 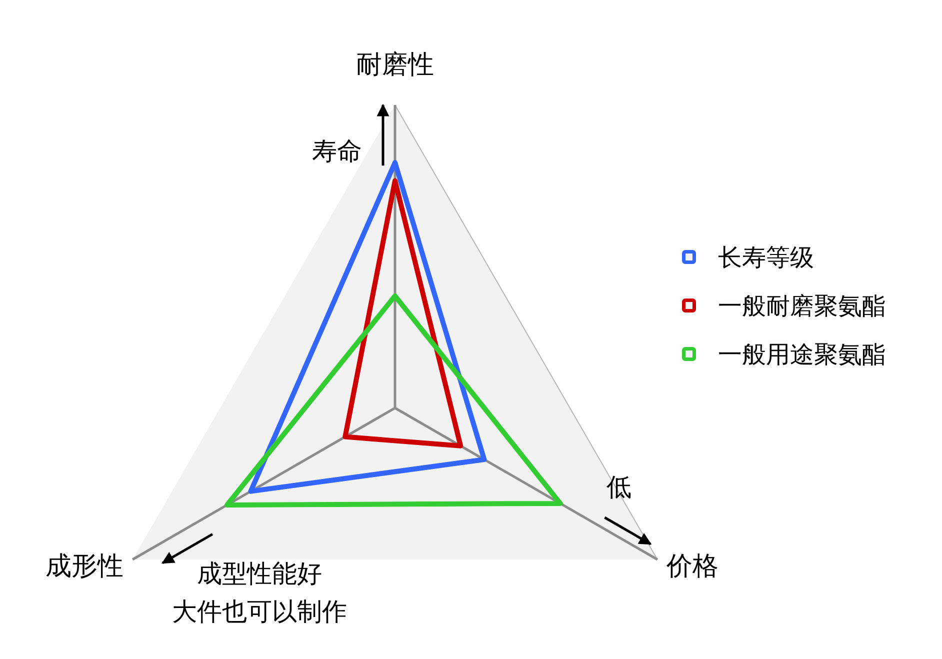 I want to click on text: 寿命, so click(x=337, y=151).